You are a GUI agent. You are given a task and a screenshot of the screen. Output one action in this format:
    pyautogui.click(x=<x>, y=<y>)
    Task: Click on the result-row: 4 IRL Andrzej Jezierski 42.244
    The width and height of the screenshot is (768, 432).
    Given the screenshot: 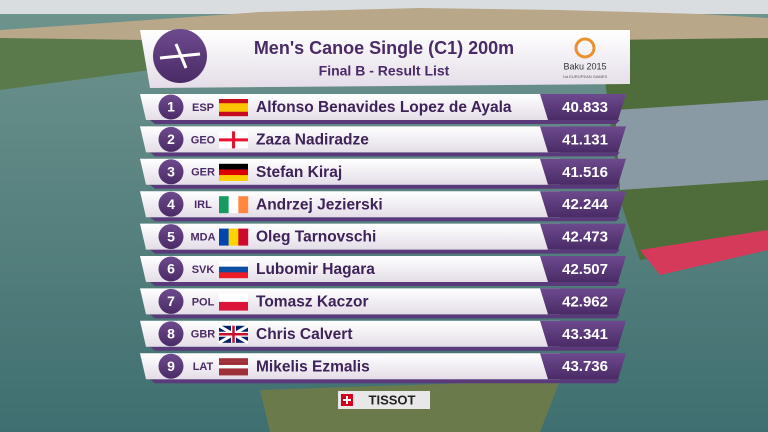 What is the action you would take?
    pyautogui.click(x=383, y=206)
    